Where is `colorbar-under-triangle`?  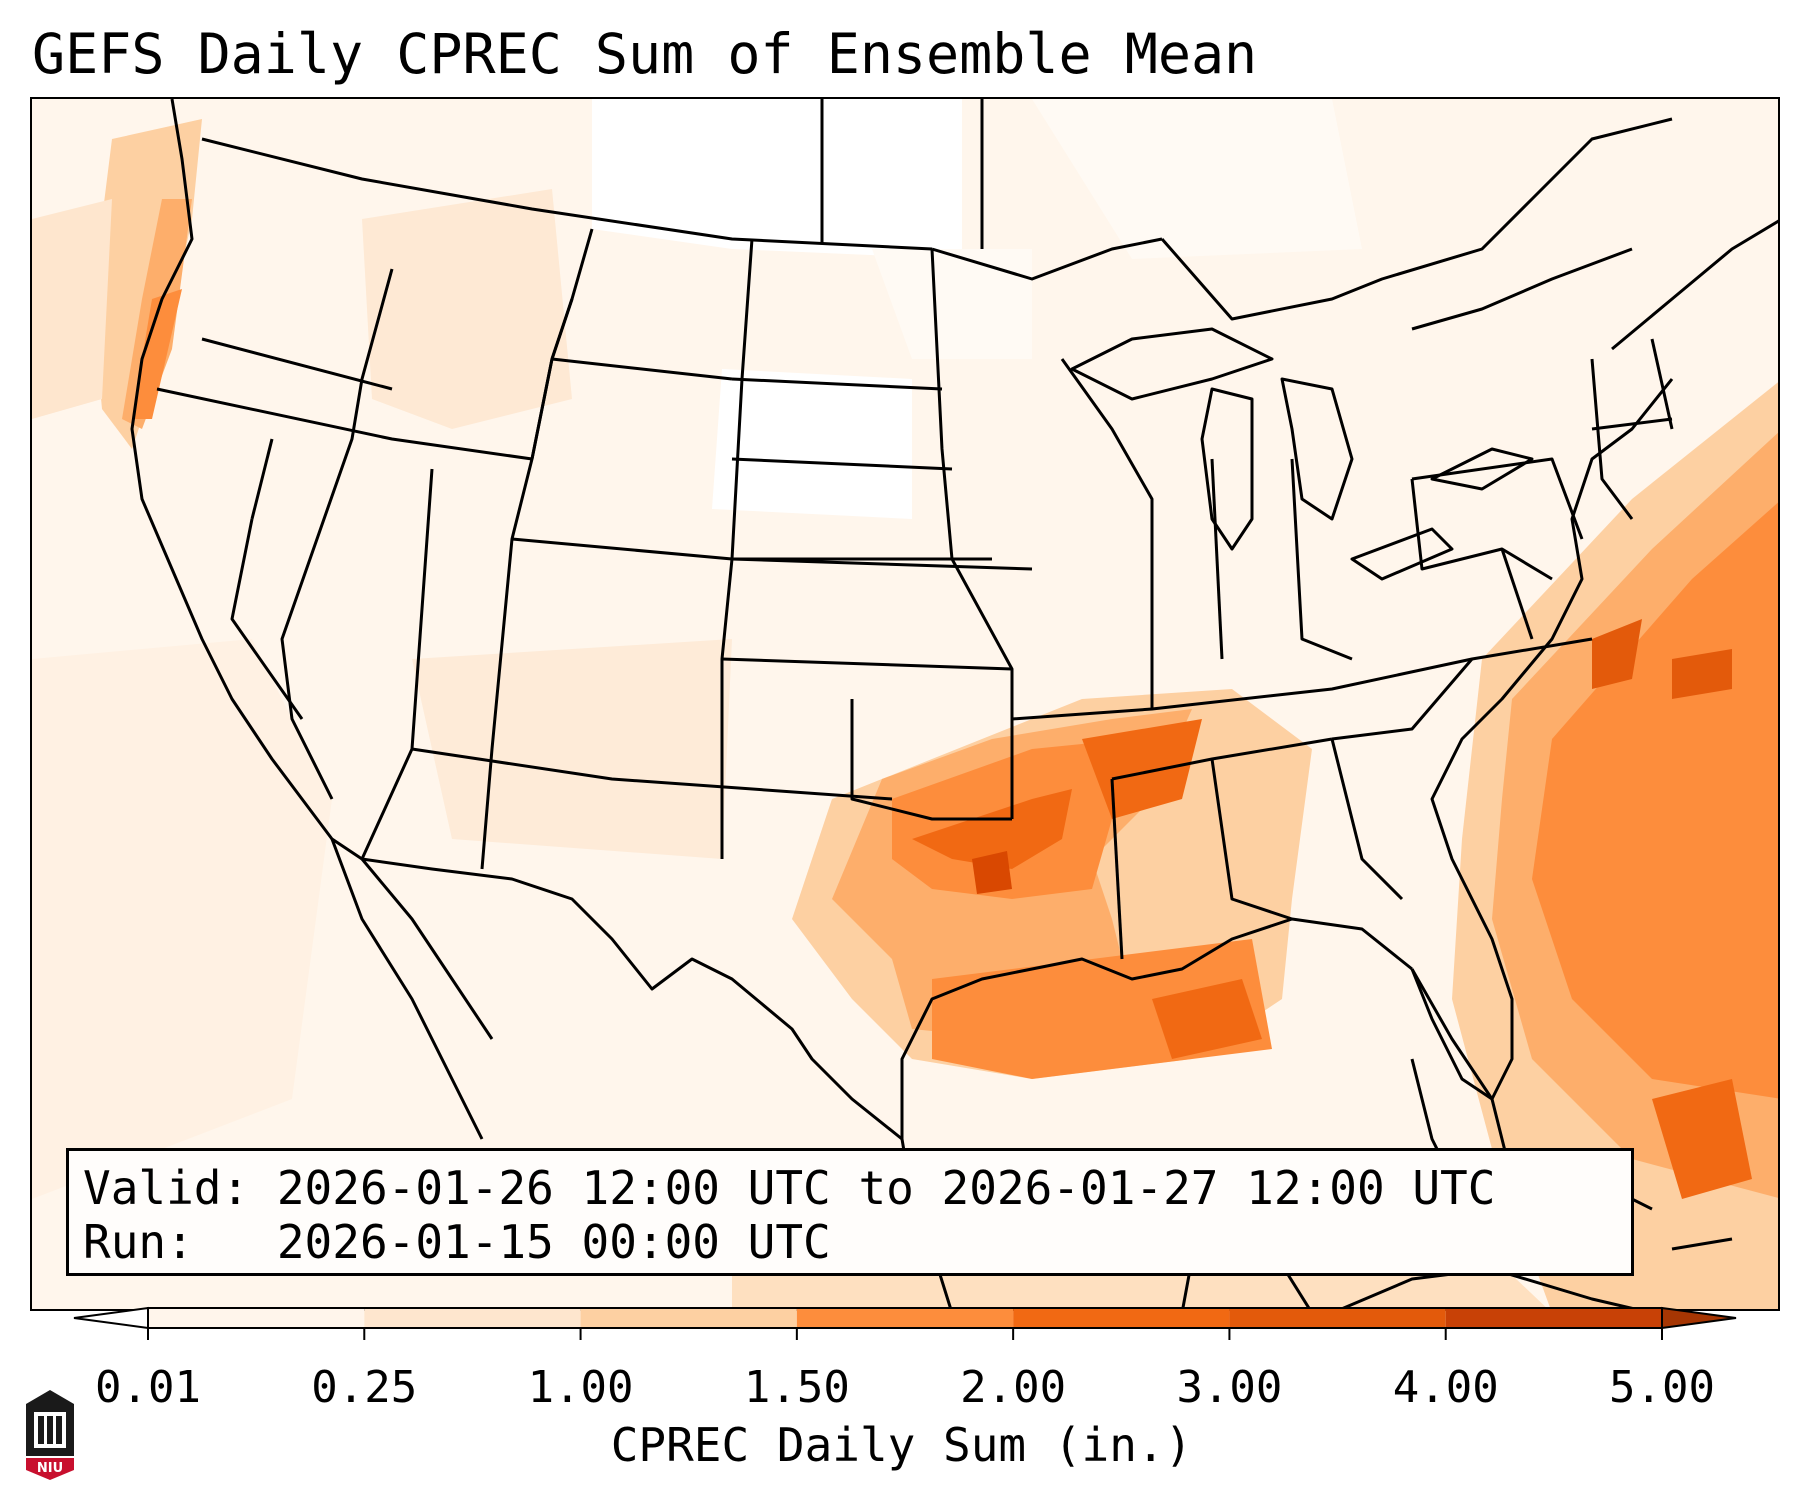 colorbar-under-triangle is located at coordinates (111, 1318).